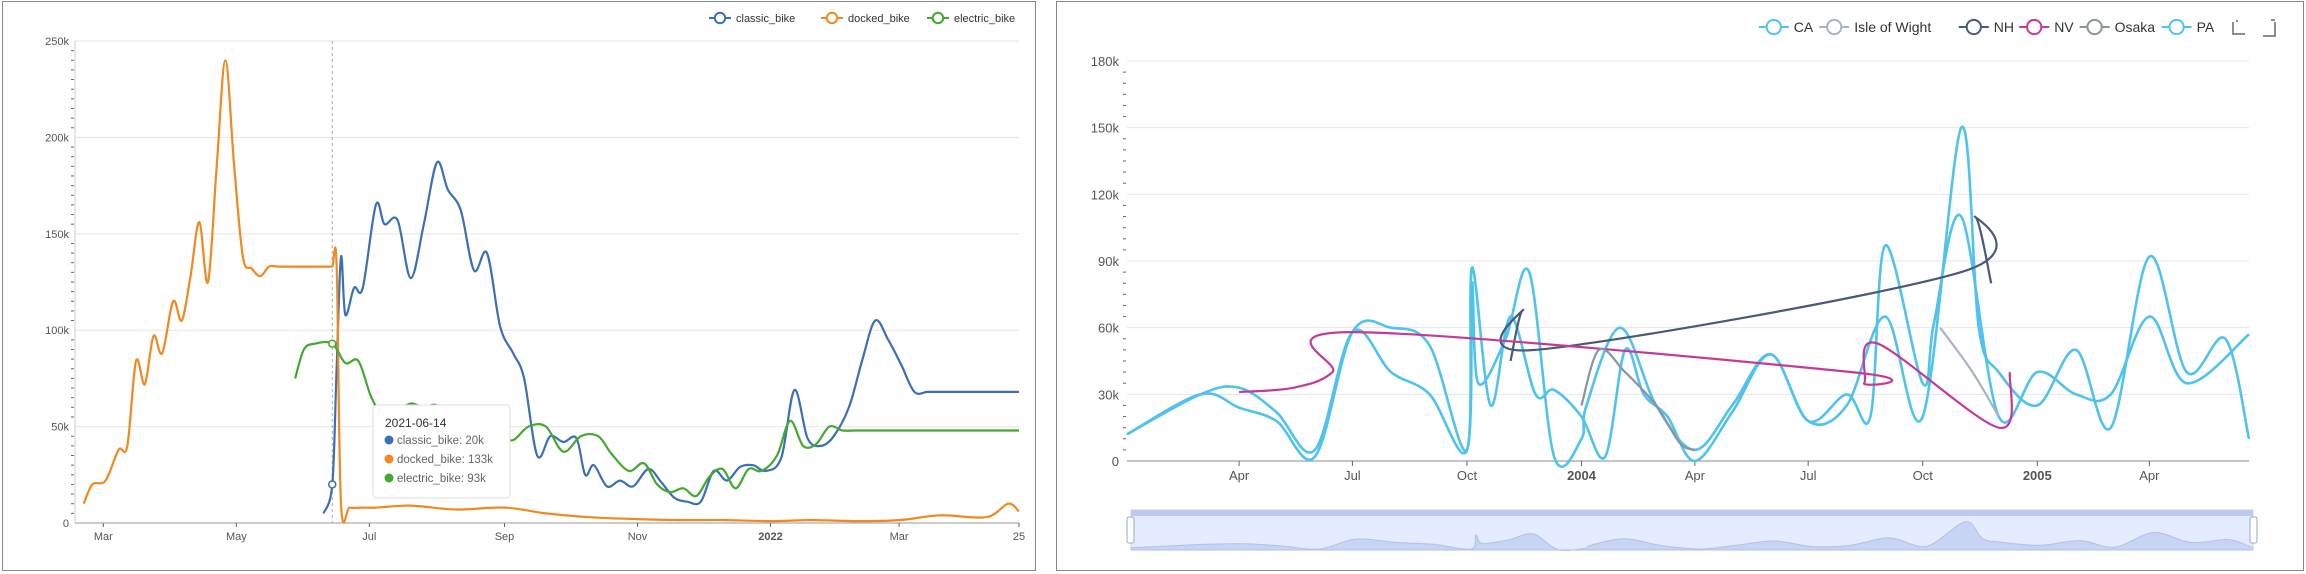 Image resolution: width=2306 pixels, height=574 pixels. I want to click on legend-label: docked_bike, so click(879, 19).